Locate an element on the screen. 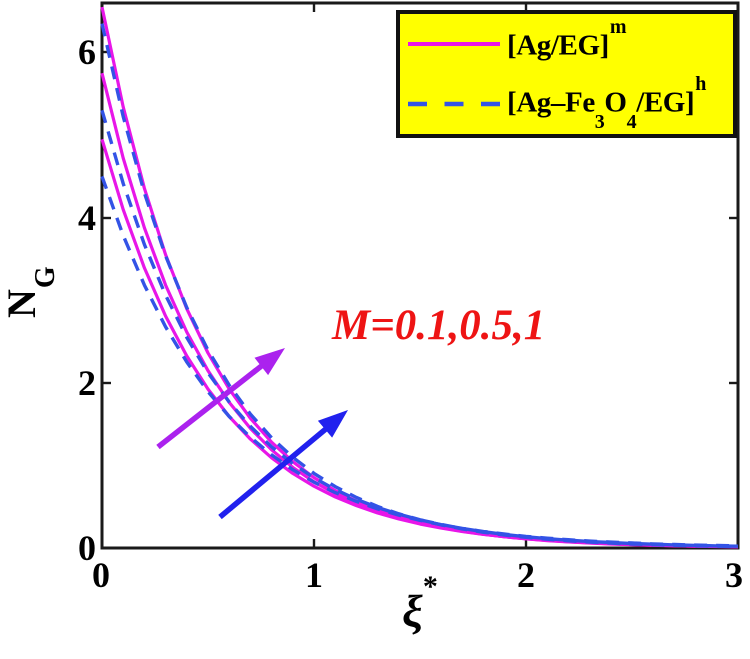 The width and height of the screenshot is (750, 659). y-axis-label-base: N is located at coordinates (22, 303).